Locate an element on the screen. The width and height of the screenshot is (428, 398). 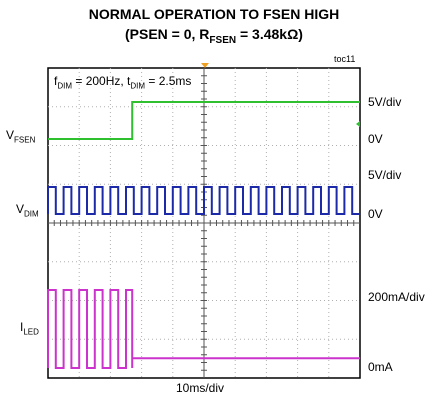
timing-annotation: fDIM = 200Hz, tDIM = 2.5ms is located at coordinates (123, 82).